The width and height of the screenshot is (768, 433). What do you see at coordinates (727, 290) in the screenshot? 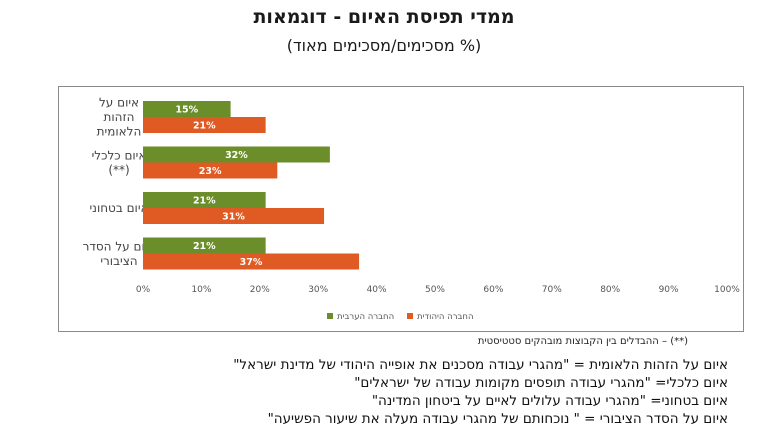
I see `x-tick-label: 100%` at bounding box center [727, 290].